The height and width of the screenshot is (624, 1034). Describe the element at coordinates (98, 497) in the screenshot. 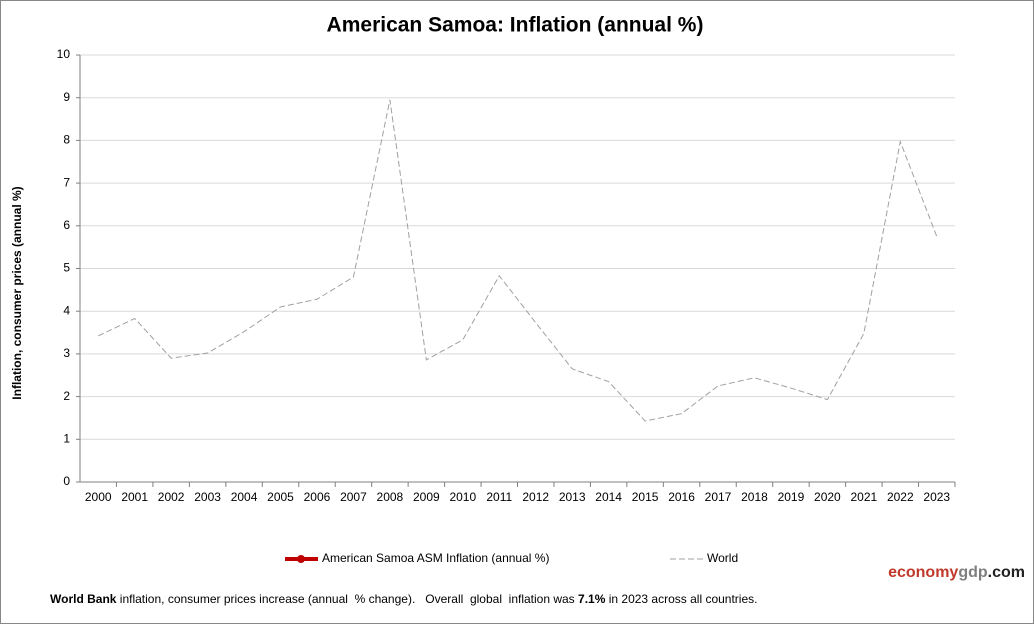

I see `x-tick-label: 2000` at that location.